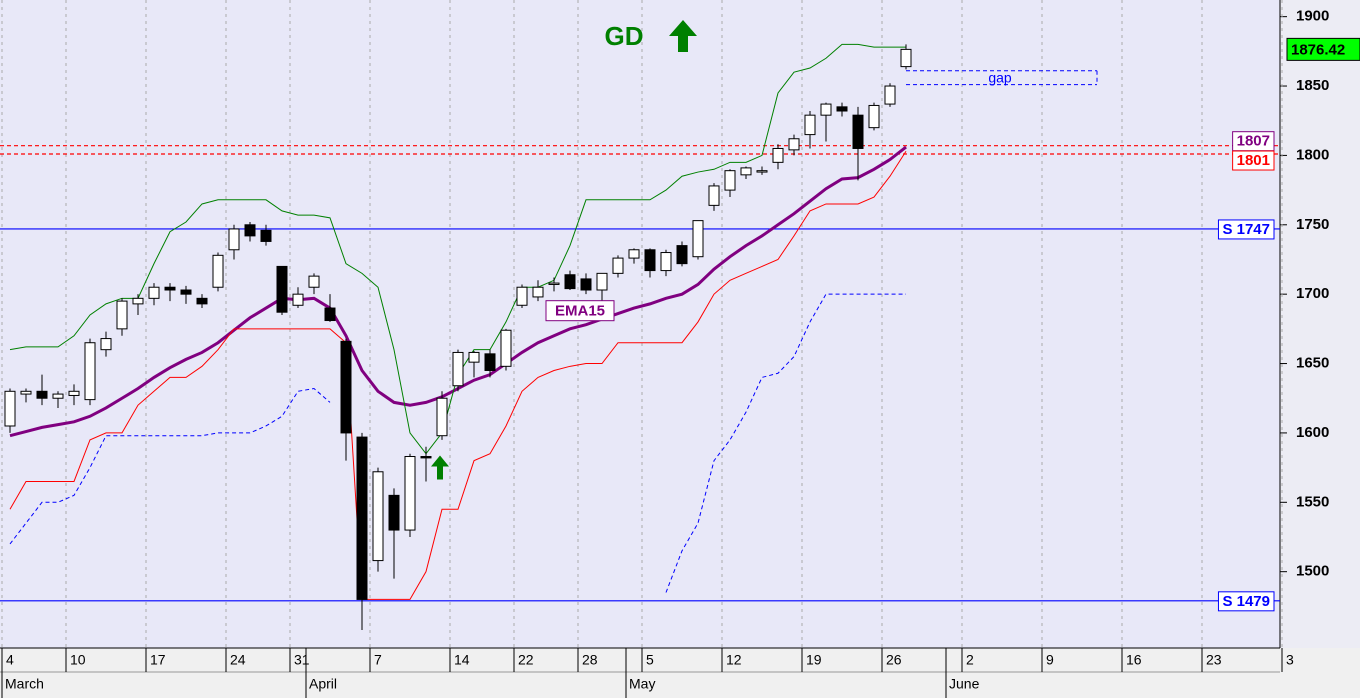 This screenshot has height=698, width=1360. I want to click on x-tick-label: 28, so click(590, 660).